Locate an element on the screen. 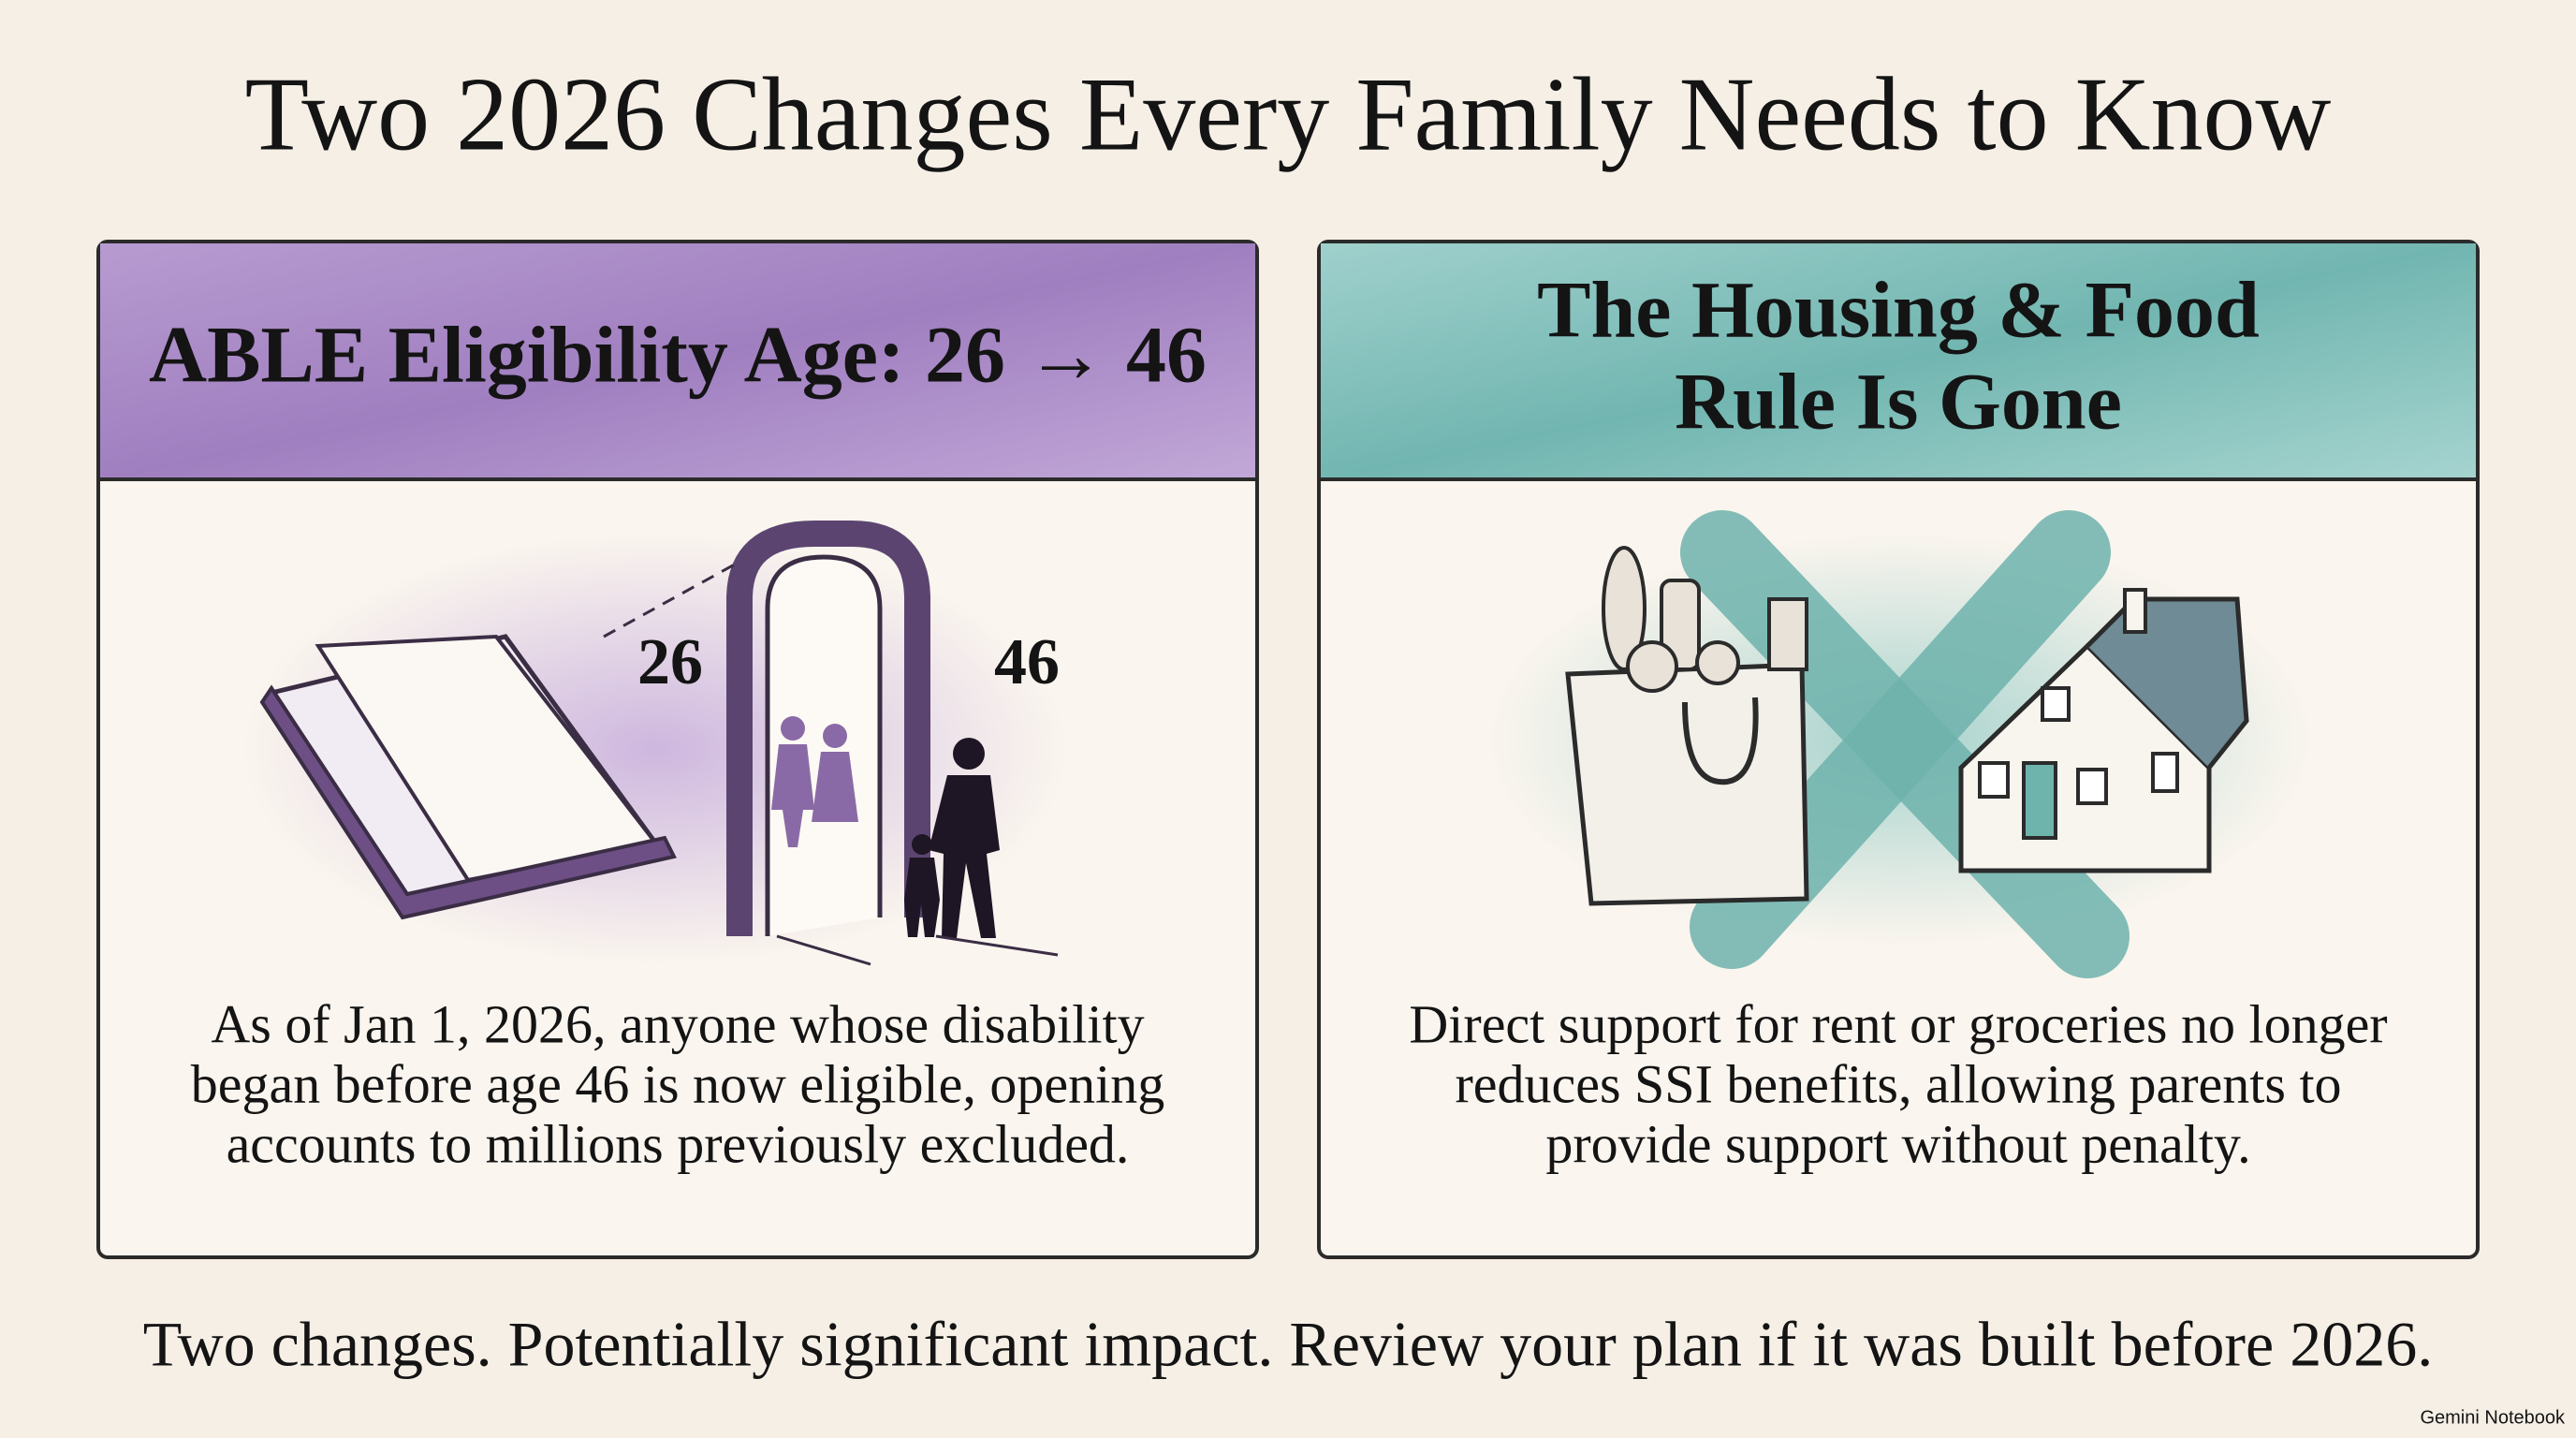 The width and height of the screenshot is (2576, 1438). age-label: 46 is located at coordinates (1027, 662).